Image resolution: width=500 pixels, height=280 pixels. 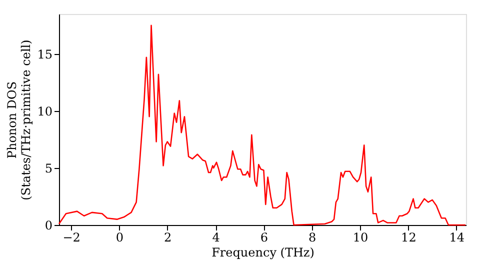 I want to click on x-tick-label: −2, so click(x=71, y=237).